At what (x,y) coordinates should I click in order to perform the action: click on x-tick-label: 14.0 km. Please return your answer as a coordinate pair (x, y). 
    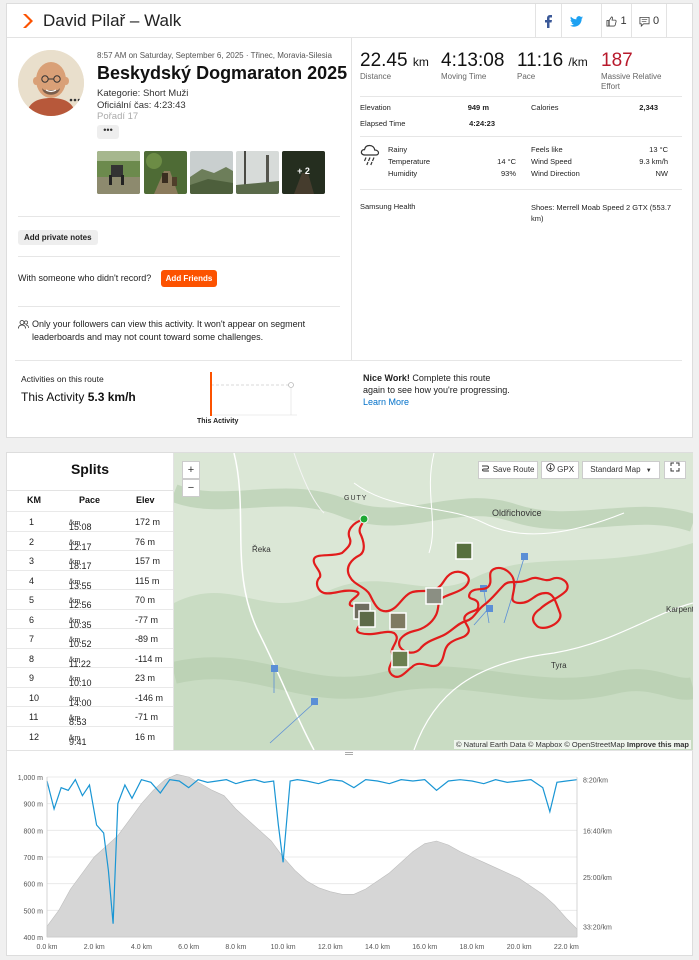
    Looking at the image, I should click on (377, 947).